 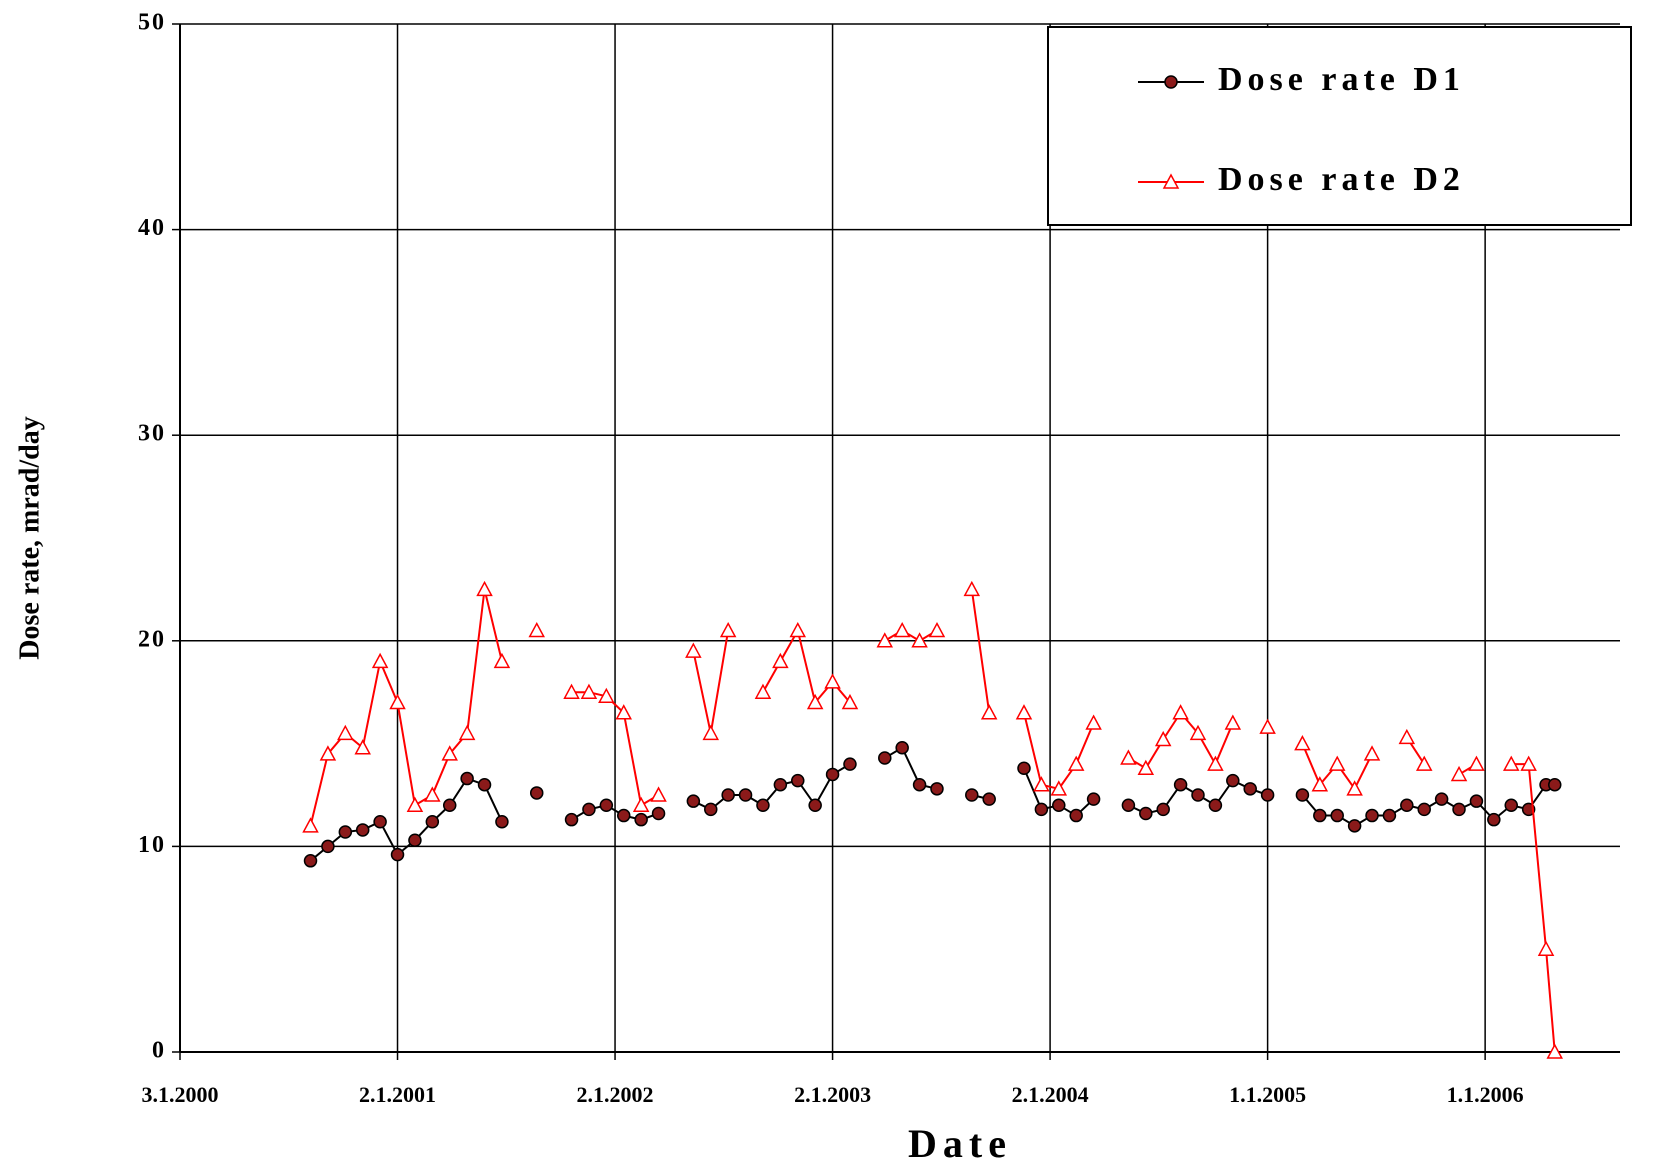 I want to click on legend-label: Dose rate D1, so click(x=1341, y=79).